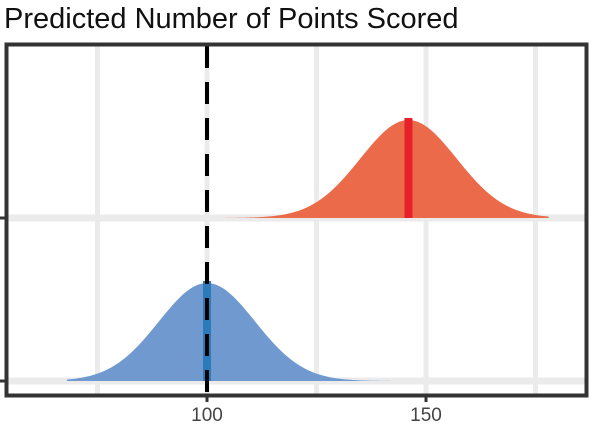  What do you see at coordinates (426, 415) in the screenshot?
I see `x-tick-label-150: 150` at bounding box center [426, 415].